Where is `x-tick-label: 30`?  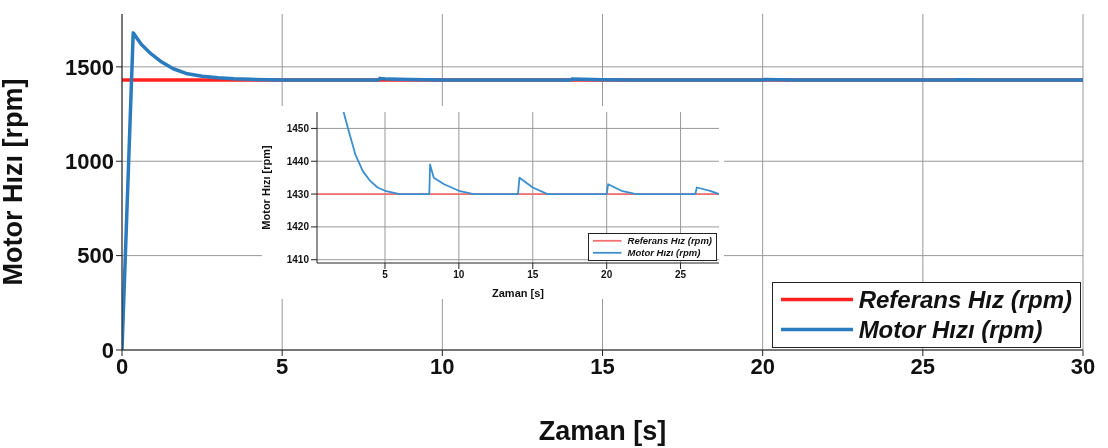
x-tick-label: 30 is located at coordinates (1083, 366).